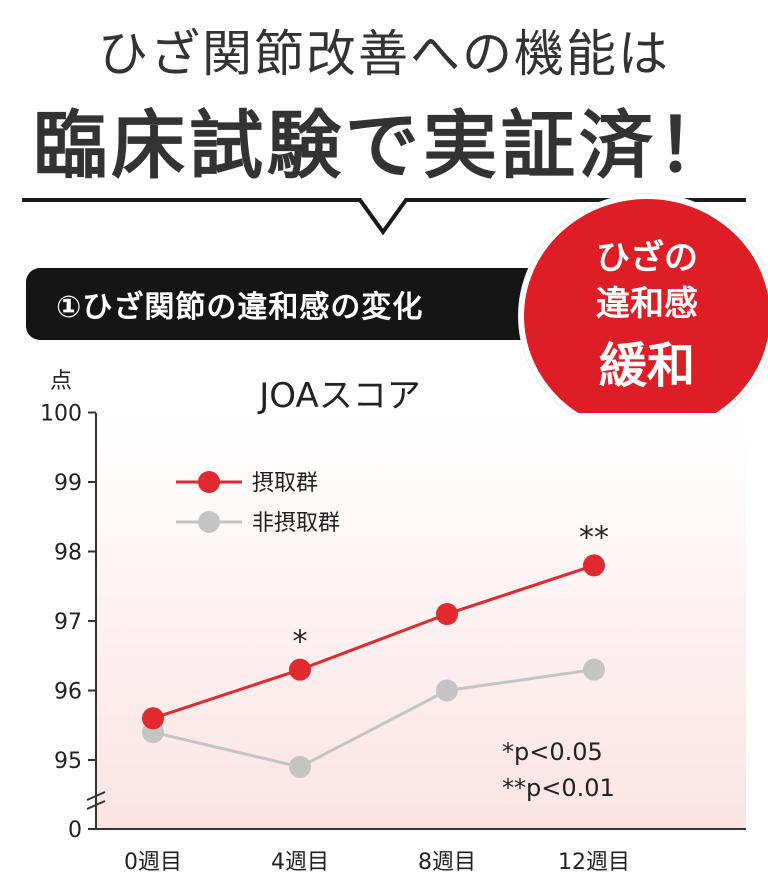  Describe the element at coordinates (647, 304) in the screenshot. I see `badge-line-2: 違和感` at that location.